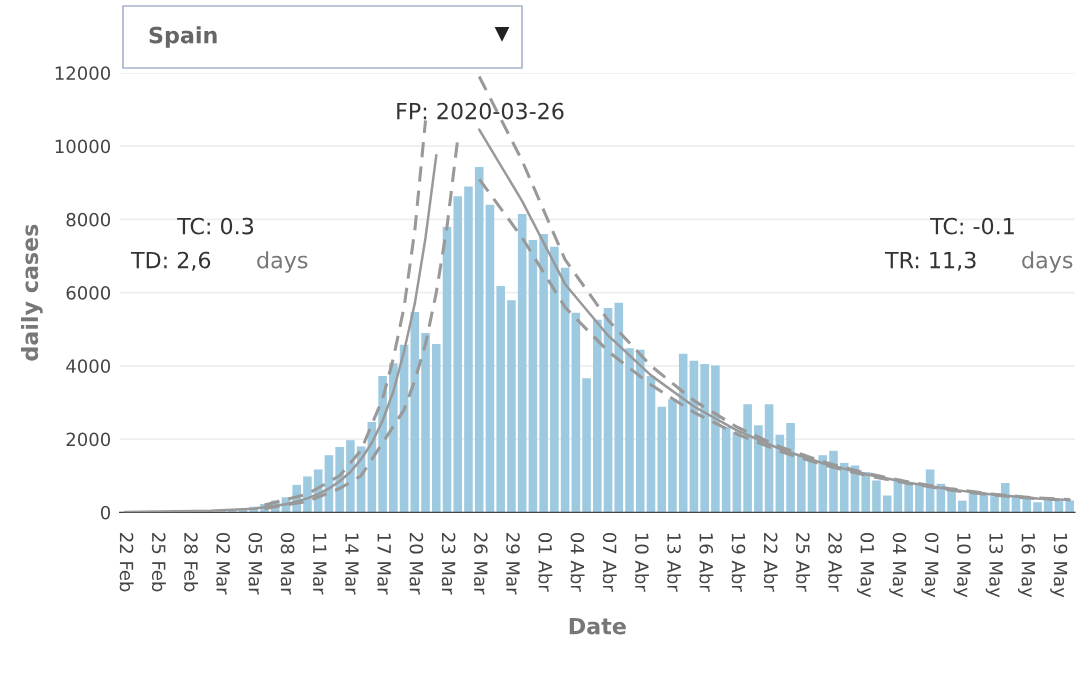 The image size is (1087, 675). What do you see at coordinates (416, 564) in the screenshot?
I see `x-tick-label: 20 Mar` at bounding box center [416, 564].